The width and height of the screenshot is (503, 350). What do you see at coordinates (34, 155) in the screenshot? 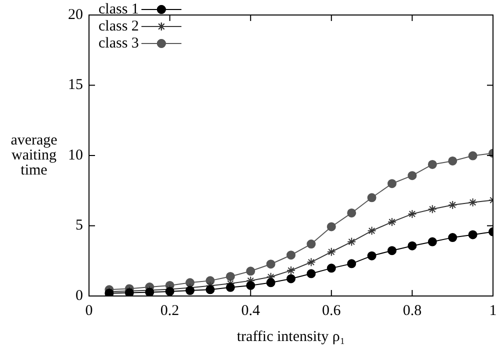
I see `y-axis-title: average waiting time` at bounding box center [34, 155].